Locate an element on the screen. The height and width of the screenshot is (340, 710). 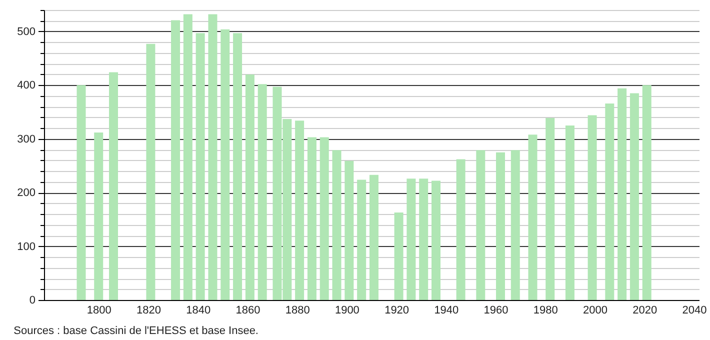
x-tick-label: 1900 is located at coordinates (347, 310).